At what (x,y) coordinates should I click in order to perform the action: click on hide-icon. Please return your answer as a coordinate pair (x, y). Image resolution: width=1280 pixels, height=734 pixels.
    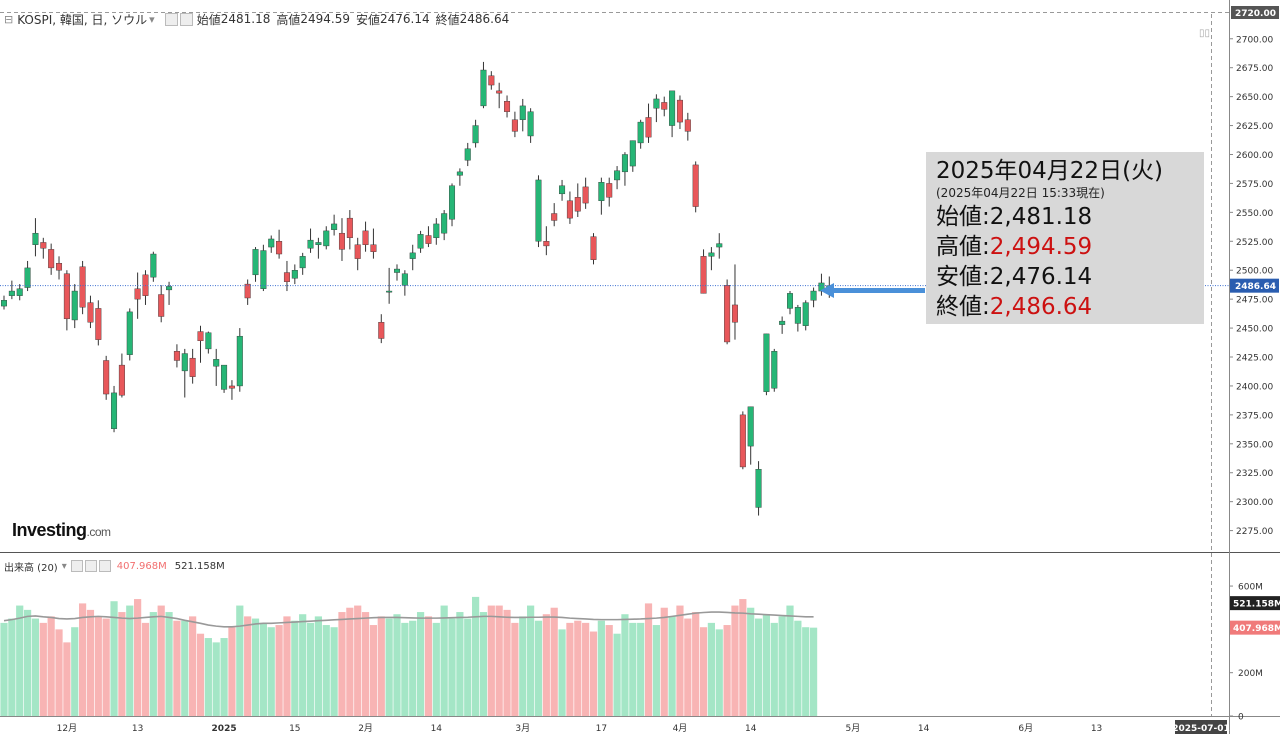
    Looking at the image, I should click on (186, 19).